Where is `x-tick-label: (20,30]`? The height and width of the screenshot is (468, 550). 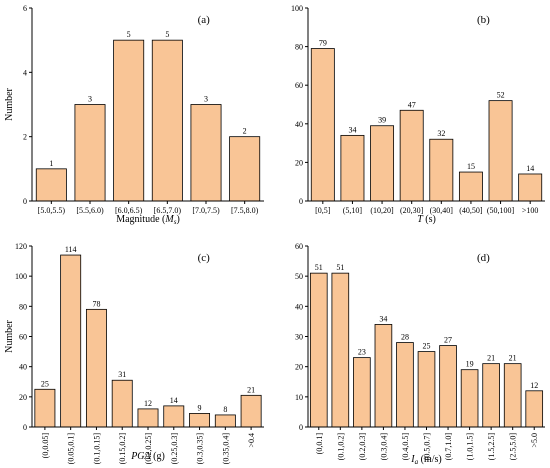
x-tick-label: (20,30] is located at coordinates (412, 210).